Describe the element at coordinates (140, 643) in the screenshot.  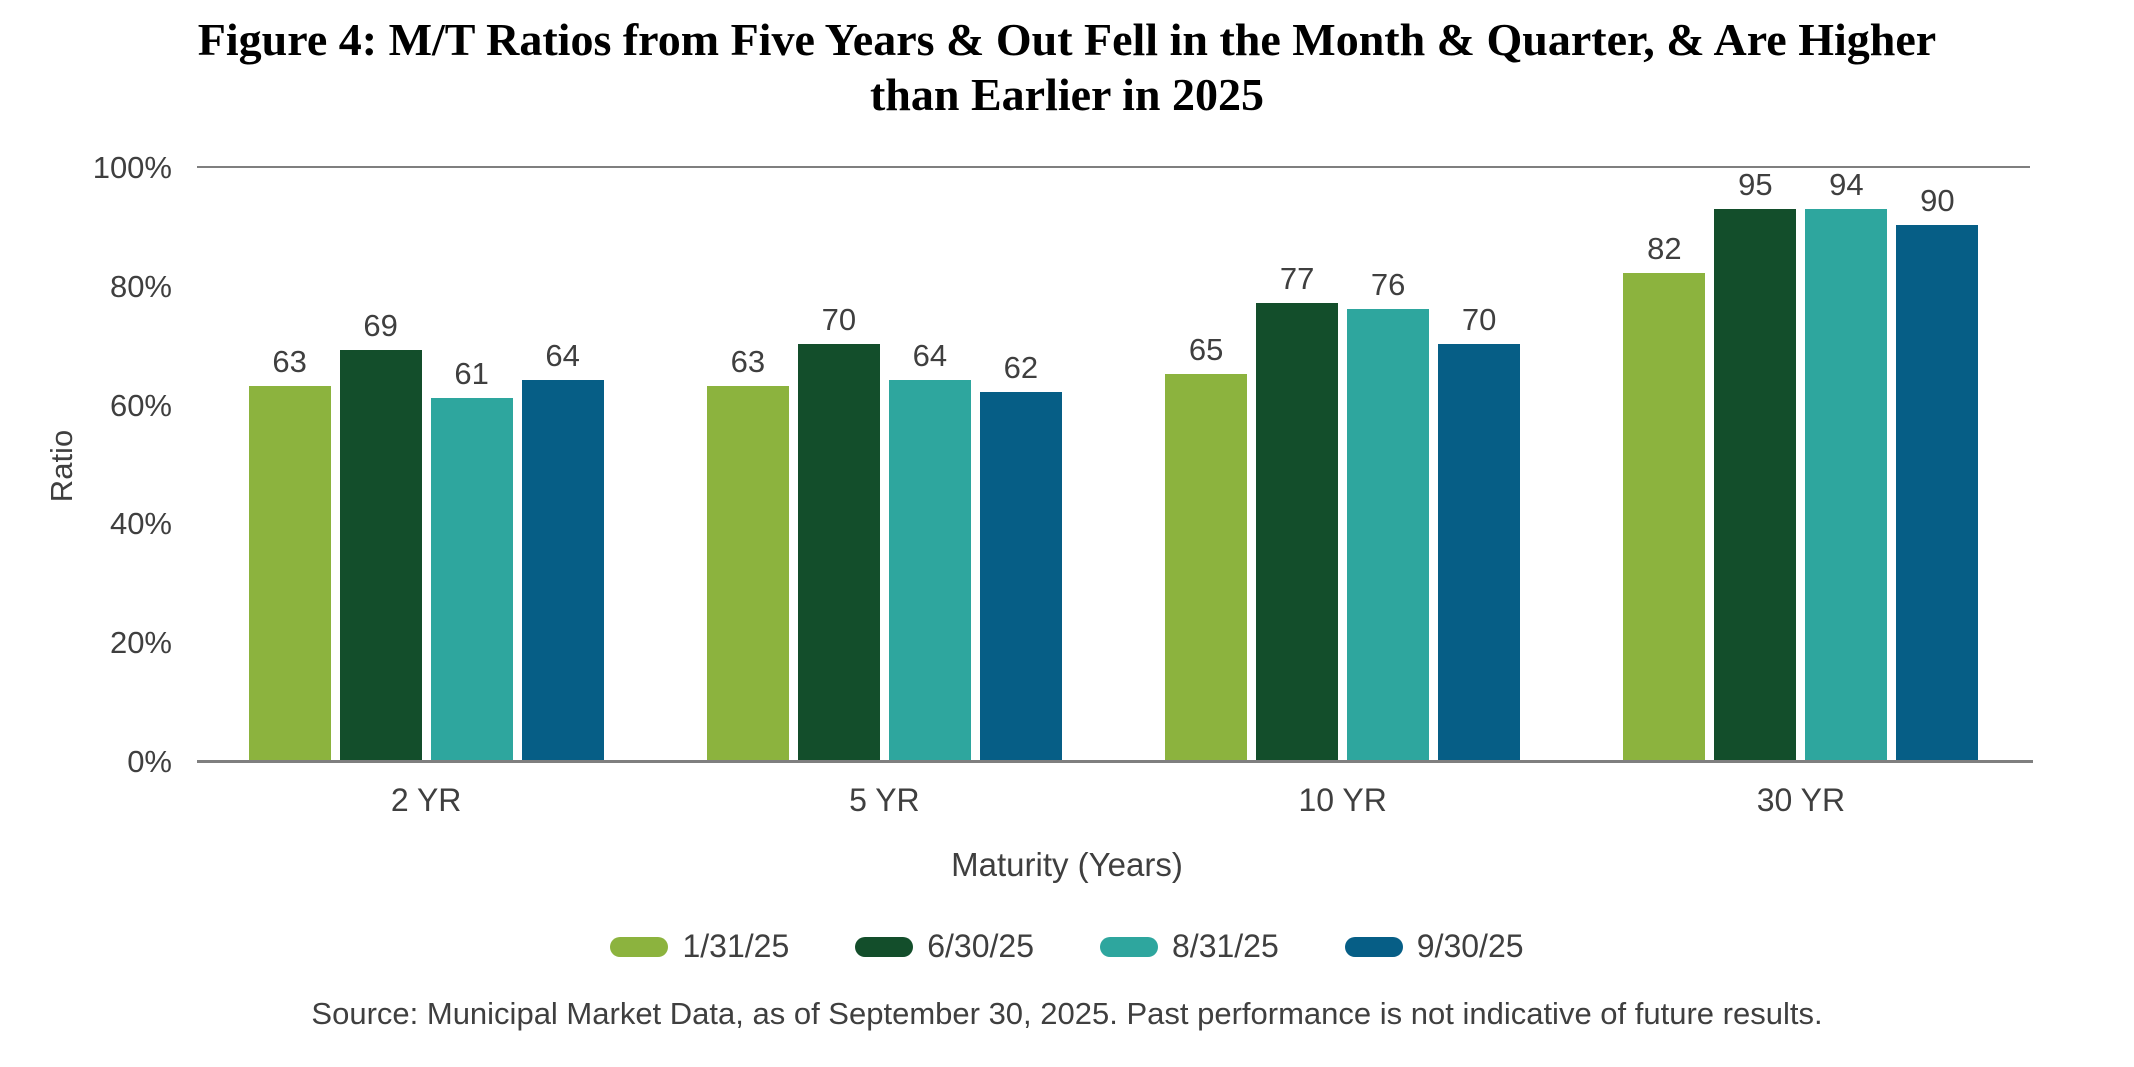
I see `y-tick-label: 20%` at that location.